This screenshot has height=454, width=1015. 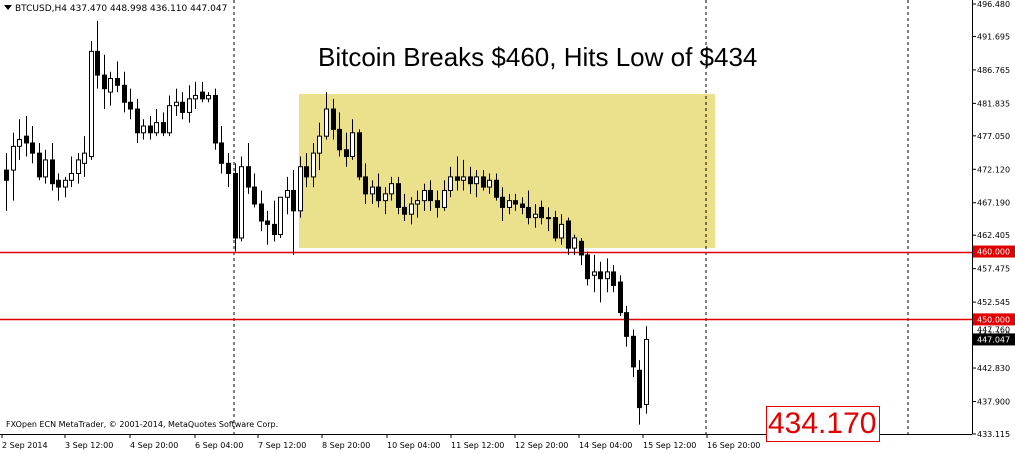 What do you see at coordinates (993, 136) in the screenshot?
I see `y-tick-label: 477.050` at bounding box center [993, 136].